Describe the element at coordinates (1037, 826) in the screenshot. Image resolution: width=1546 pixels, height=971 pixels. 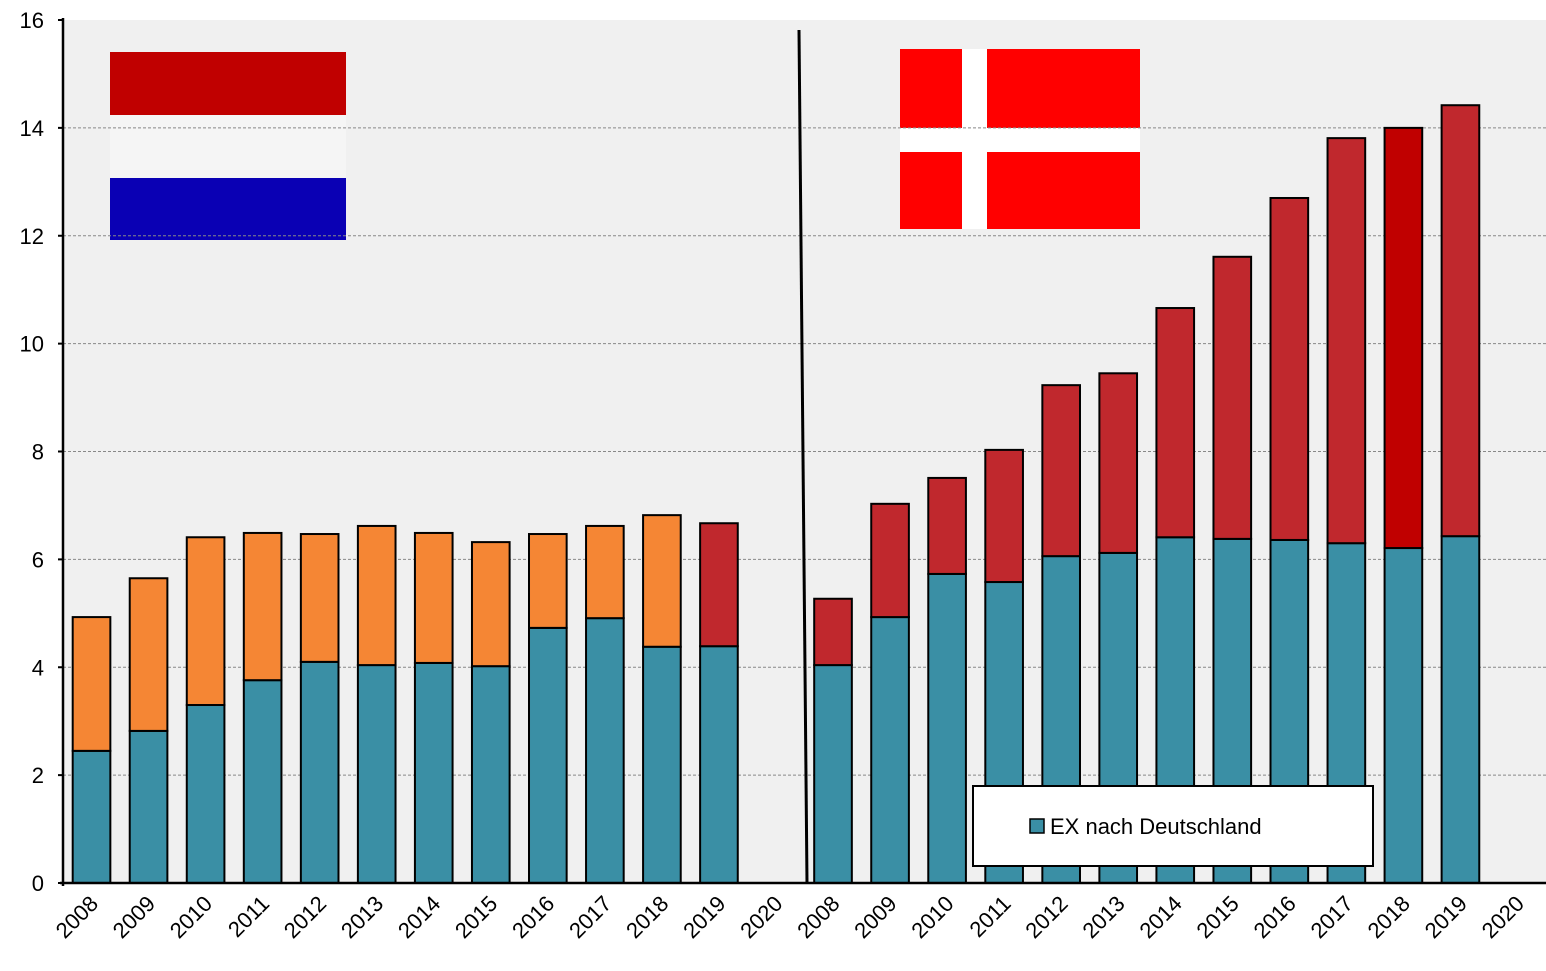
I see `legend-marker` at that location.